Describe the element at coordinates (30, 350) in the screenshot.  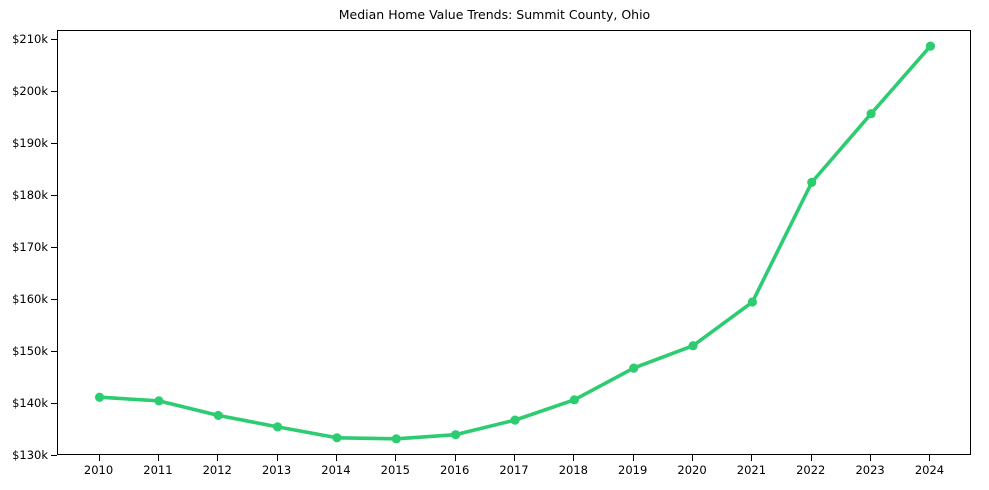
I see `y-axis-tick-label: $150k` at that location.